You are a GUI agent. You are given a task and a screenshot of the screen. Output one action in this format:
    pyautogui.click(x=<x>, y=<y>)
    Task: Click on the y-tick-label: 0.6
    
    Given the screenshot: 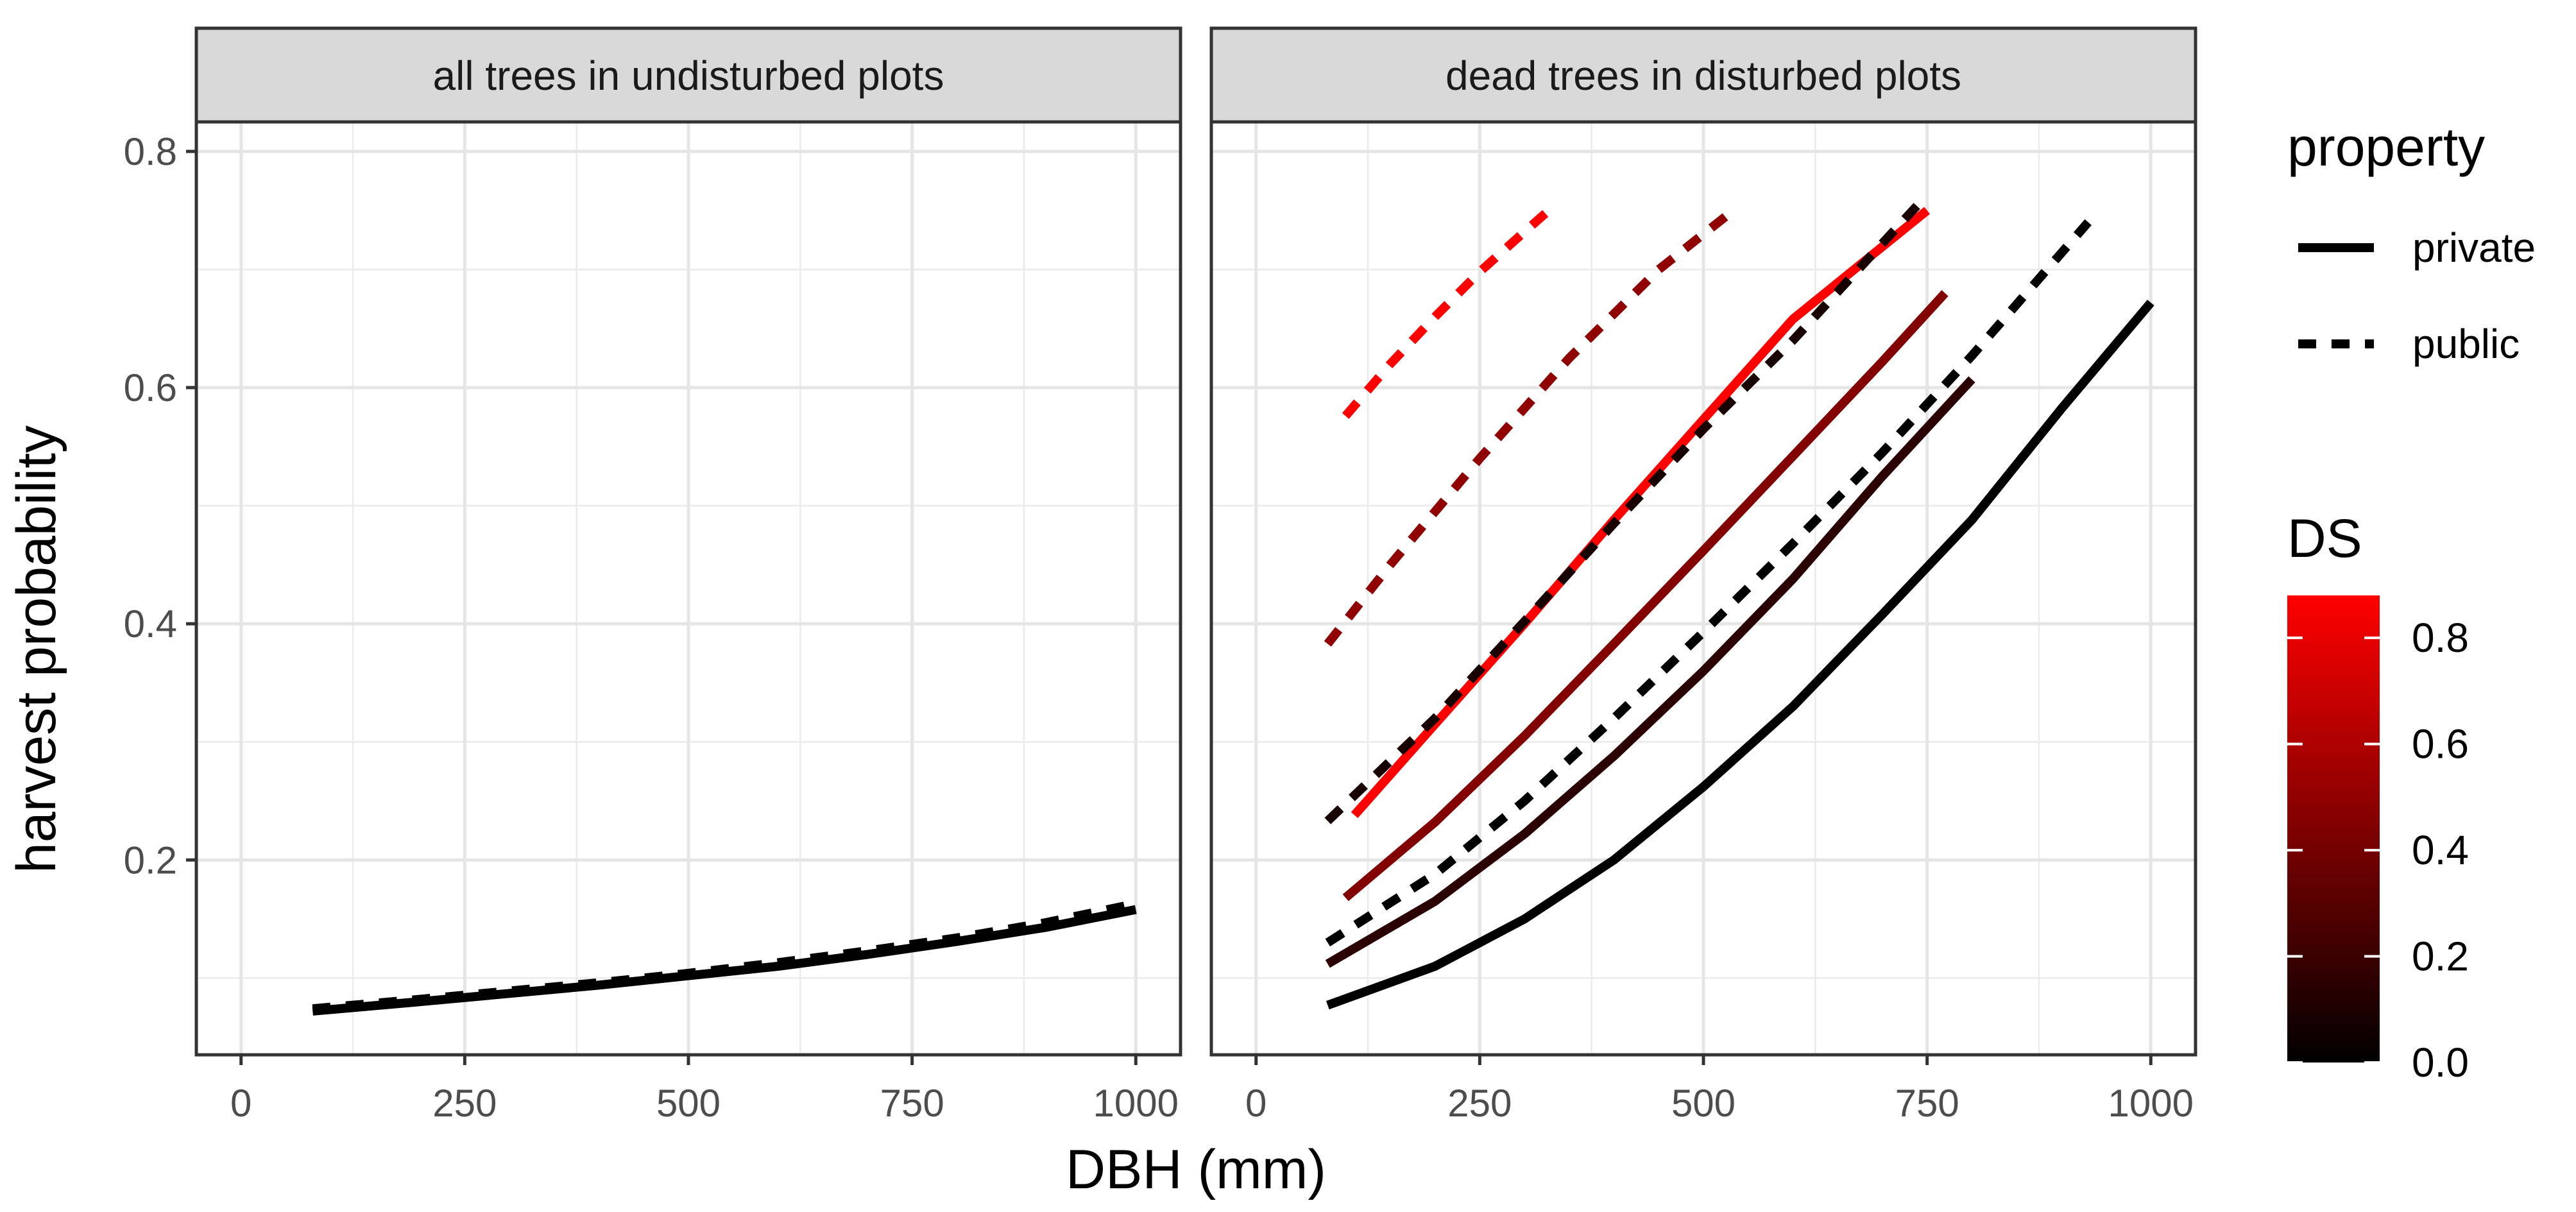 What is the action you would take?
    pyautogui.click(x=150, y=387)
    